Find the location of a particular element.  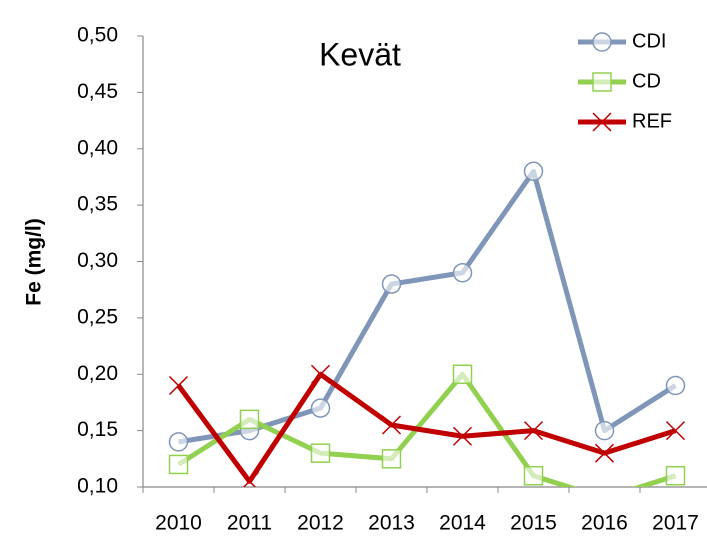

y-tick-label: 0,30 is located at coordinates (97, 260).